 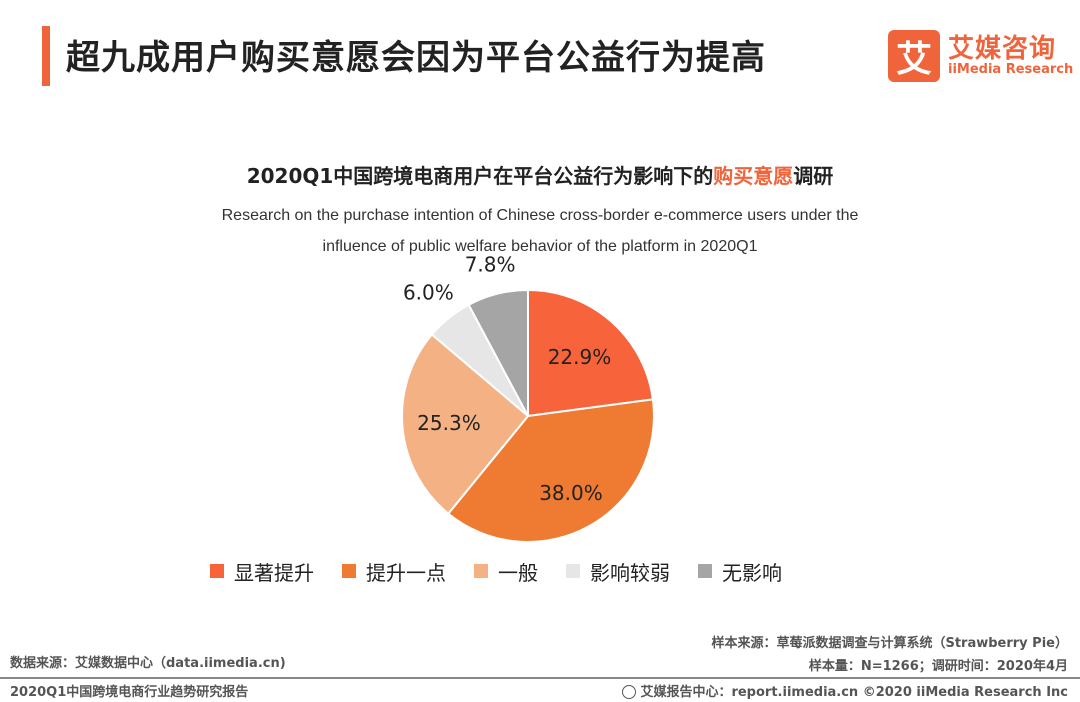 I want to click on legend-item-1: 显著提升, so click(x=262, y=571).